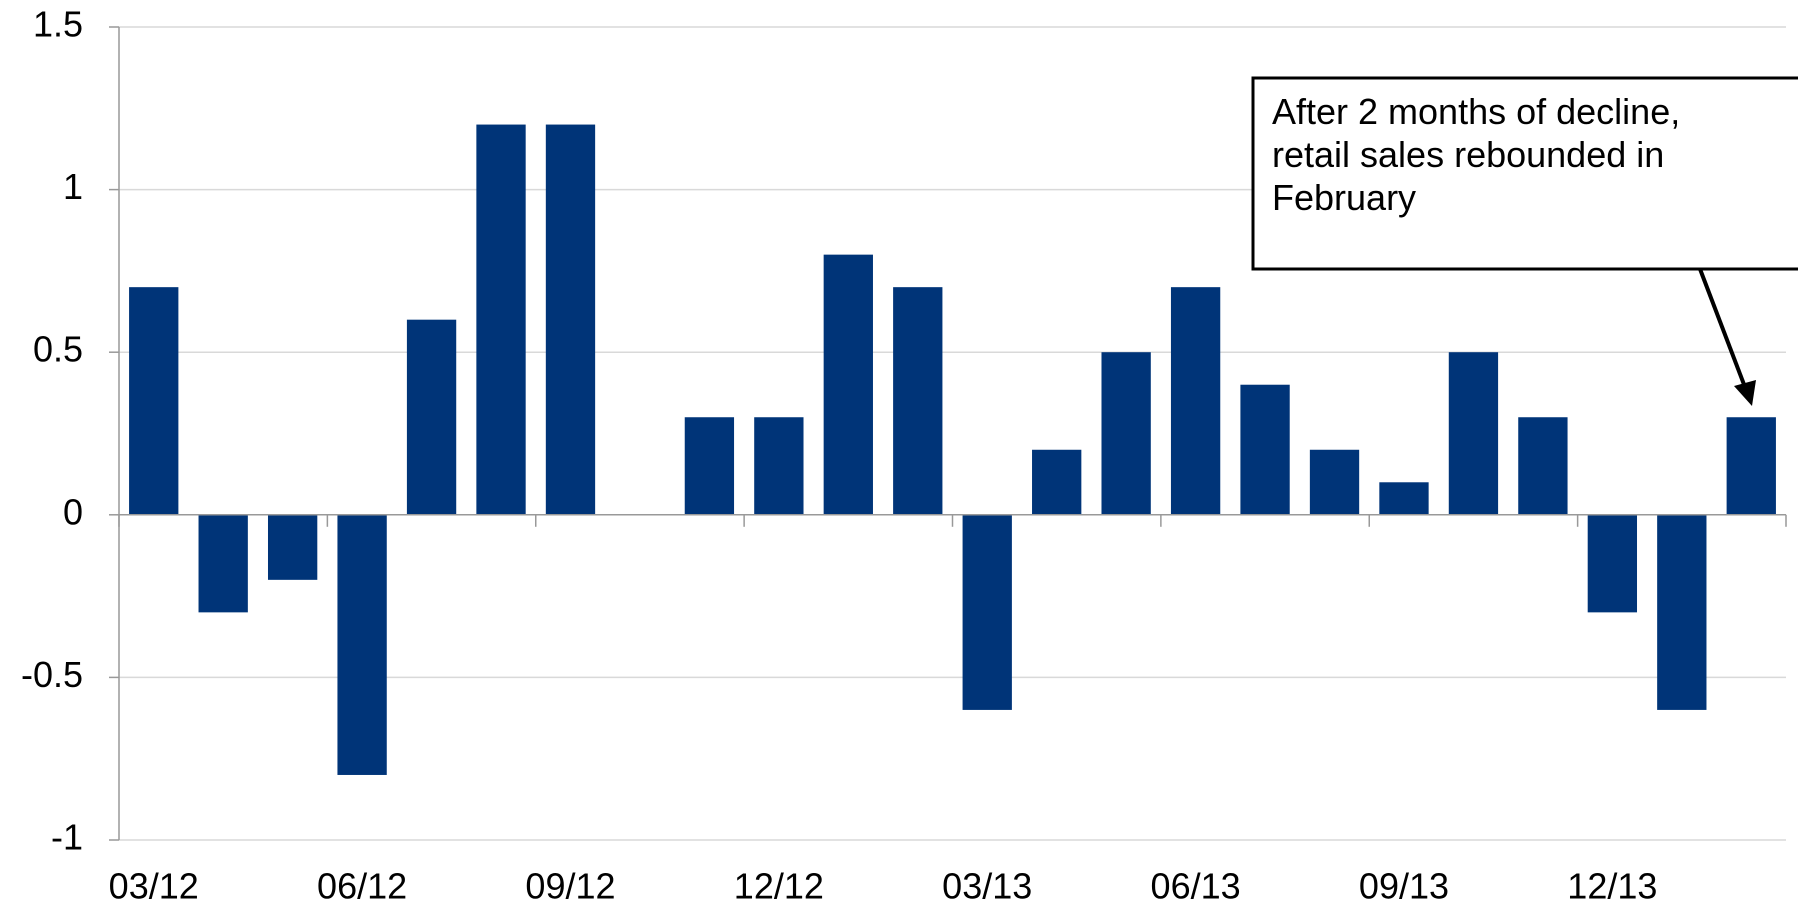 Image resolution: width=1798 pixels, height=913 pixels. Describe the element at coordinates (1196, 886) in the screenshot. I see `x-tick-label: 06/13` at that location.